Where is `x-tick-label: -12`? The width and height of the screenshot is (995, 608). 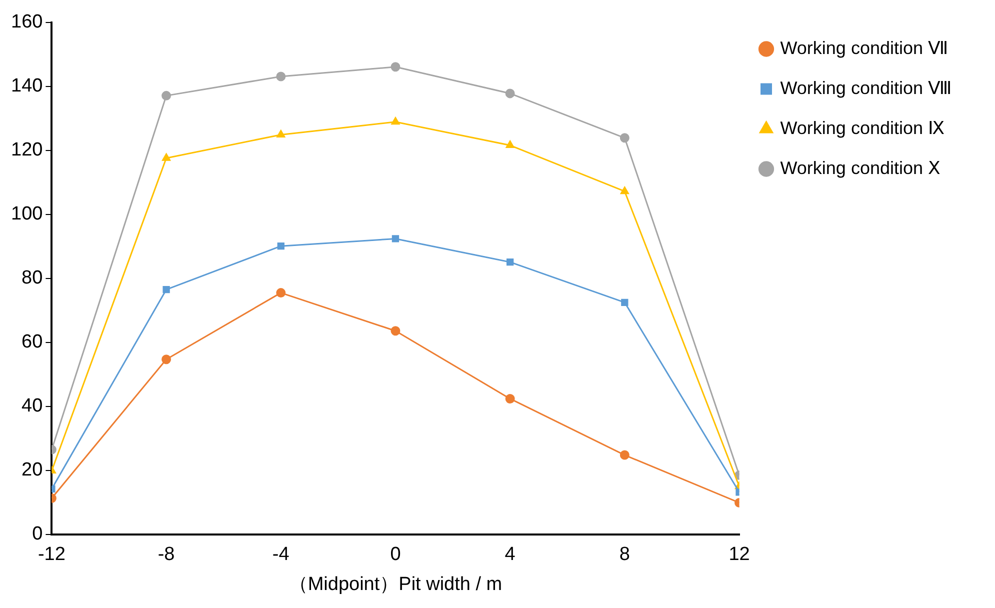 x-tick-label: -12 is located at coordinates (52, 555).